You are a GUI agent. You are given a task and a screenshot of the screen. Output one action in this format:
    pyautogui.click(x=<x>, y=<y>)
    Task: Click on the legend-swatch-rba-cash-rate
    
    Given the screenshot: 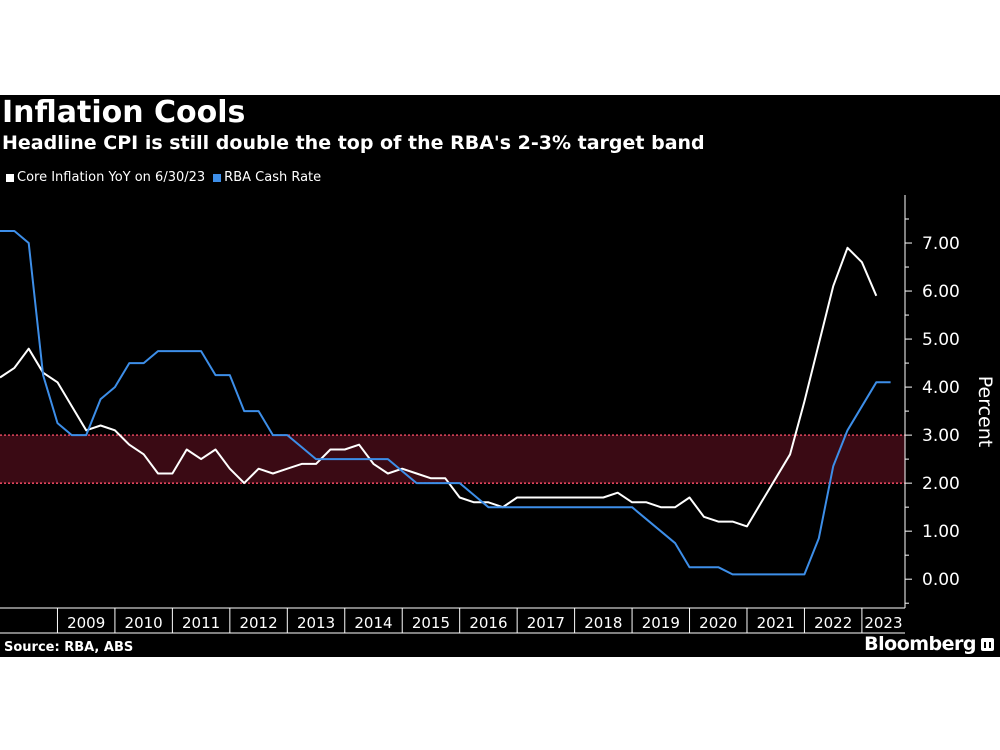 What is the action you would take?
    pyautogui.click(x=217, y=177)
    